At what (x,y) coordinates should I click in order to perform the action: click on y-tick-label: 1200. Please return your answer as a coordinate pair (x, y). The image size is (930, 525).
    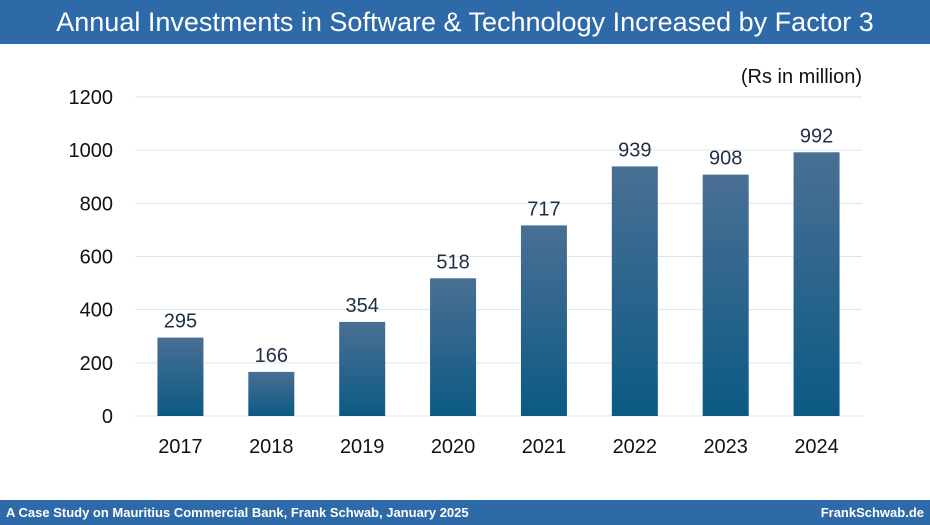
    Looking at the image, I should click on (91, 98).